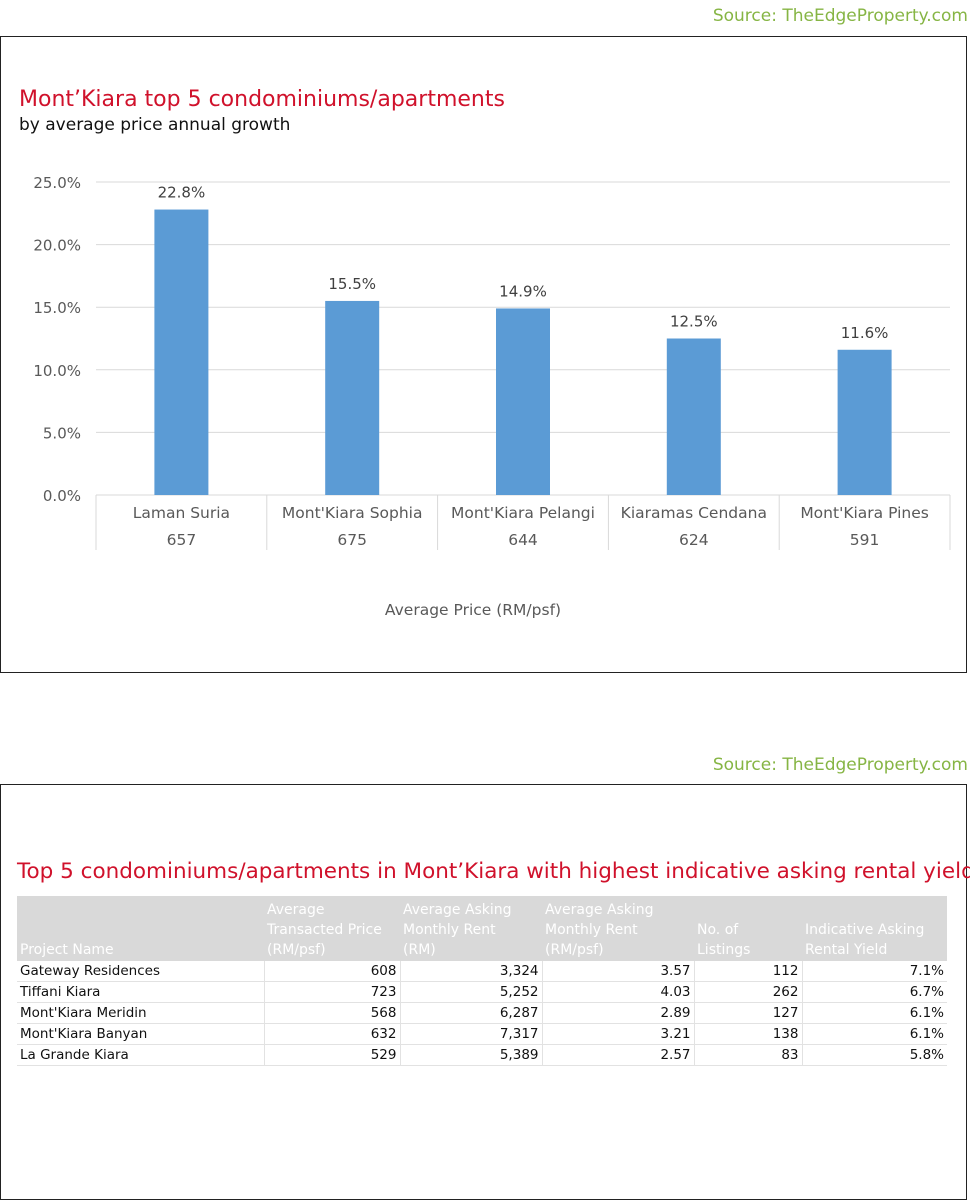  I want to click on y-tick-label: 5.0%, so click(62, 433).